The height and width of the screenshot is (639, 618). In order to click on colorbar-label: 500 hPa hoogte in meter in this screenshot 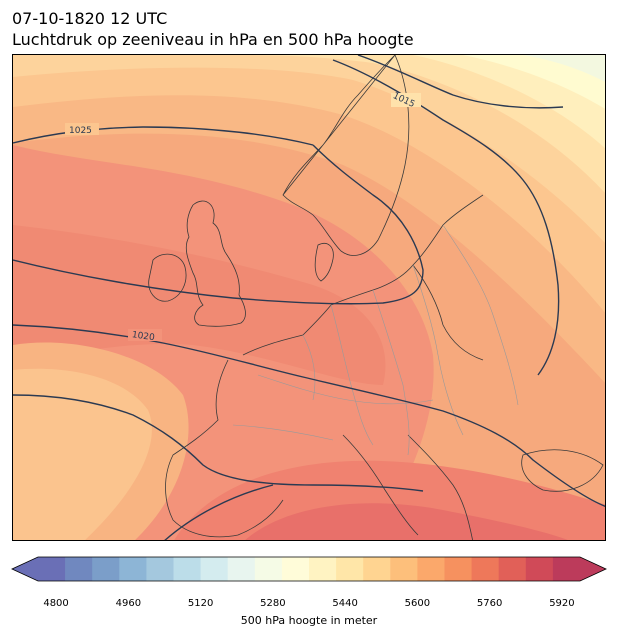, I will do `click(309, 620)`.